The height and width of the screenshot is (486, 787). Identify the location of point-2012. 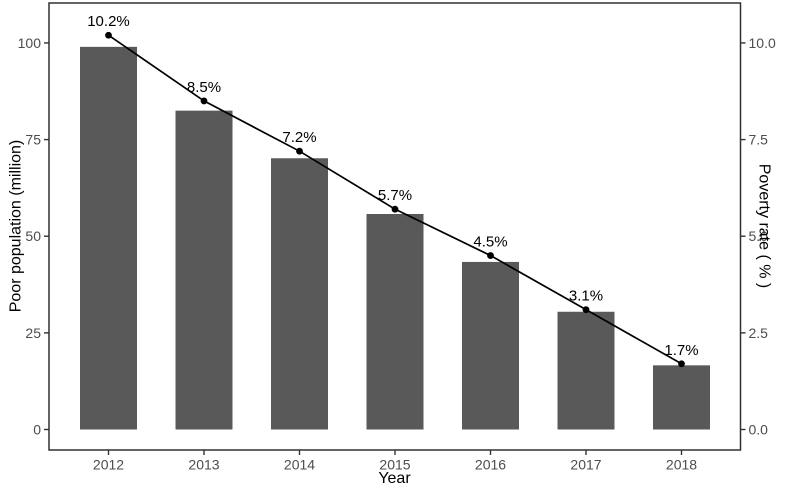
(108, 35).